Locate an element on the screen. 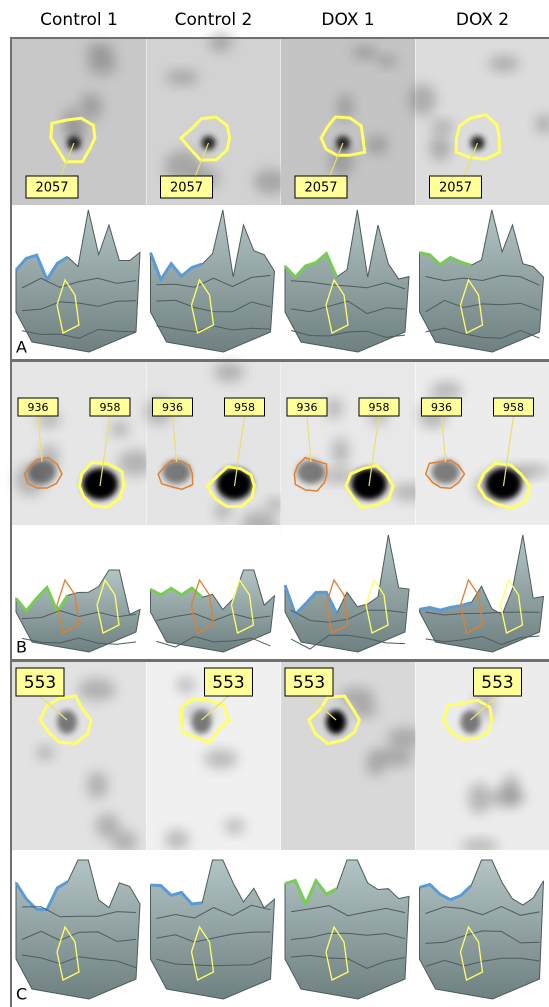 Image resolution: width=549 pixels, height=1007 pixels. column-header: DOX 1 is located at coordinates (347, 20).